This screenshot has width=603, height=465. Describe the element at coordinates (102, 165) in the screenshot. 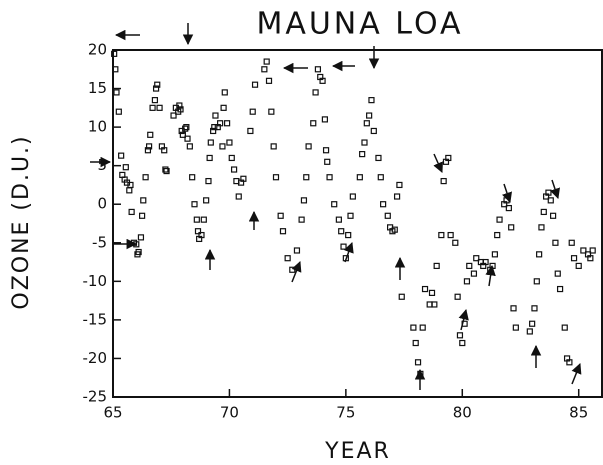

I see `y-tick-label: 5` at that location.